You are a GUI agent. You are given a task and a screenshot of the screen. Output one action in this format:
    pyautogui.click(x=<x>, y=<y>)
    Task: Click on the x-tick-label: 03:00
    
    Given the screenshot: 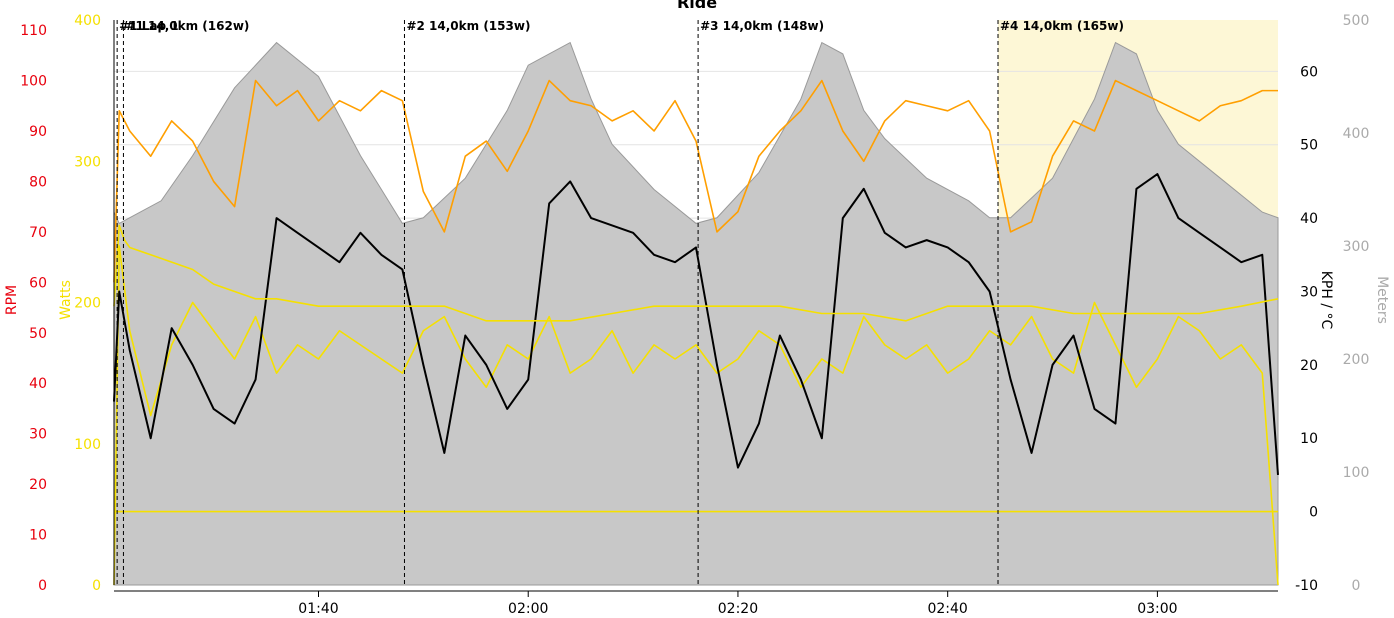 What is the action you would take?
    pyautogui.click(x=1157, y=609)
    